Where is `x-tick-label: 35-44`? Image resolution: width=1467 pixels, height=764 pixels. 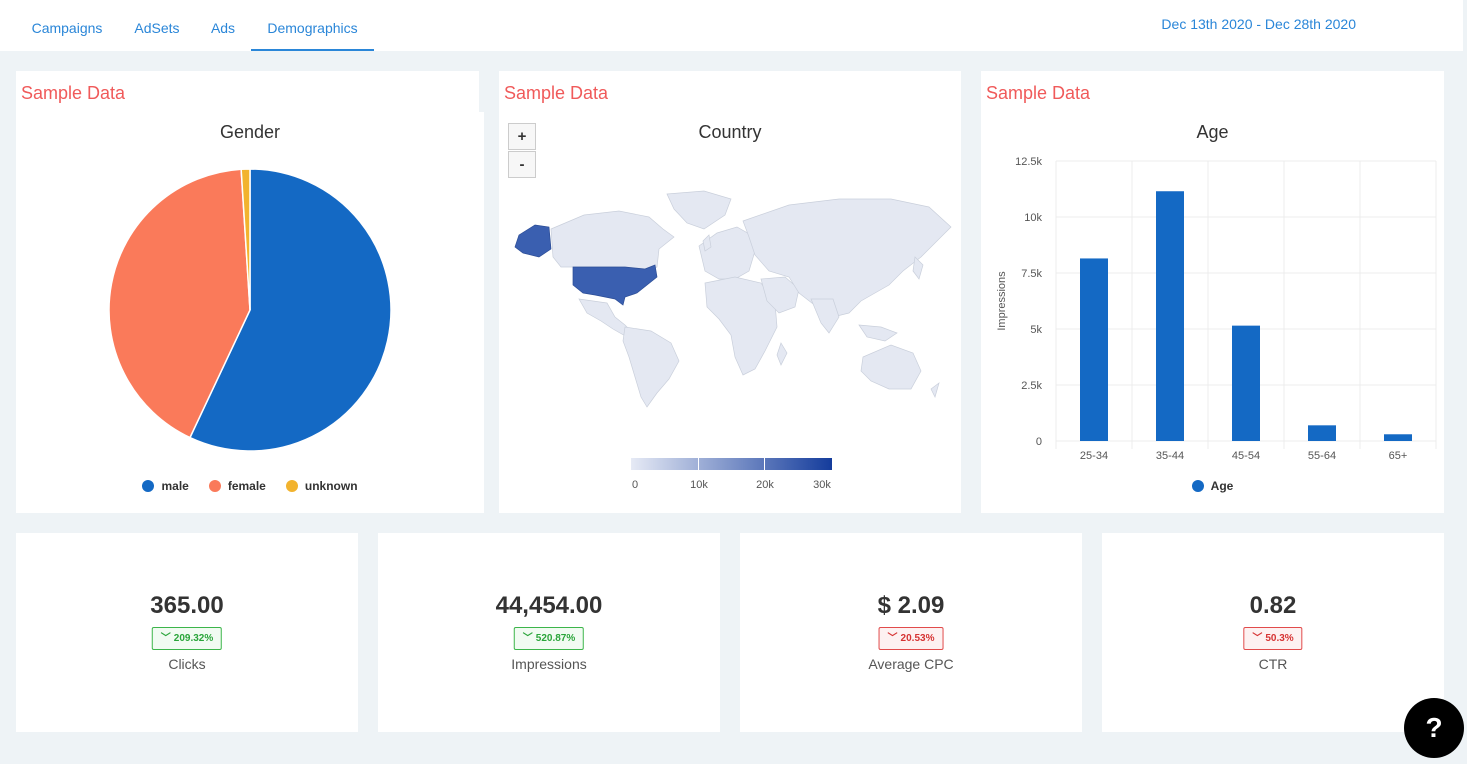 x-tick-label: 35-44 is located at coordinates (1170, 456).